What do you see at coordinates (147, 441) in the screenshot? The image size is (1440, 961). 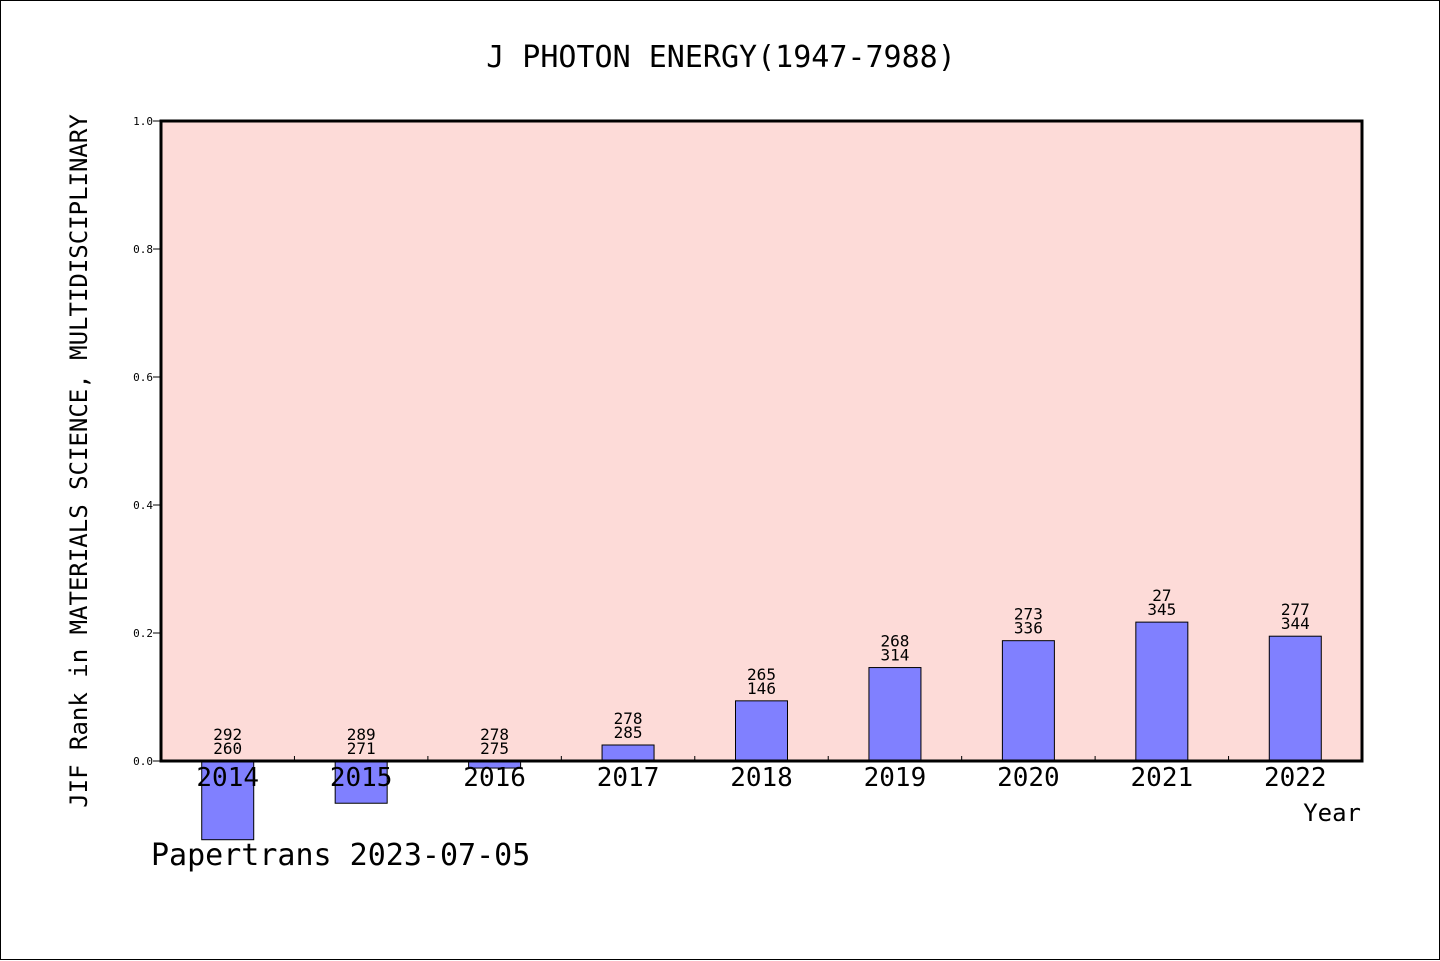 I see `y-axis-ticks: 0.0 0.2 0.4 0.6 0.8 1.0` at bounding box center [147, 441].